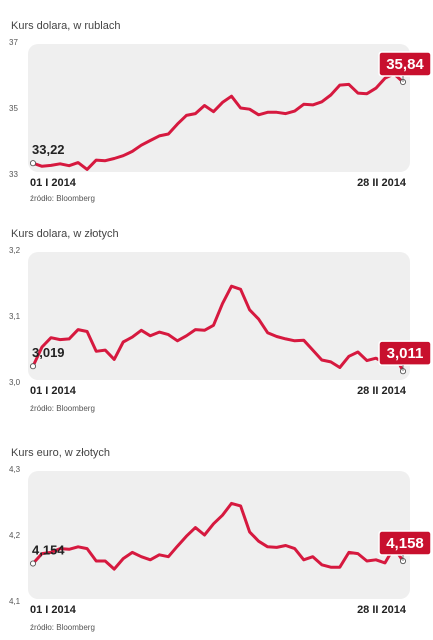 This screenshot has width=433, height=640. I want to click on y-tick-label: 4,2, so click(15, 535).